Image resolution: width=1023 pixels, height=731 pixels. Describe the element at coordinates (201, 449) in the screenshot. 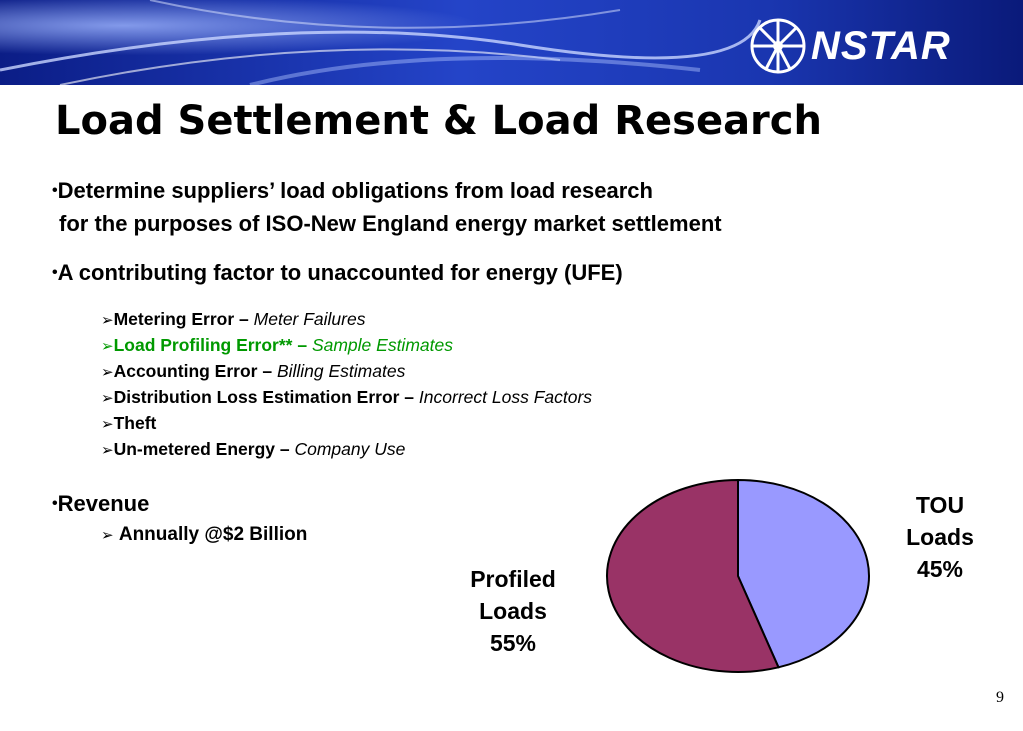

I see `sub-bullet-label: Un-metered Energy –` at that location.